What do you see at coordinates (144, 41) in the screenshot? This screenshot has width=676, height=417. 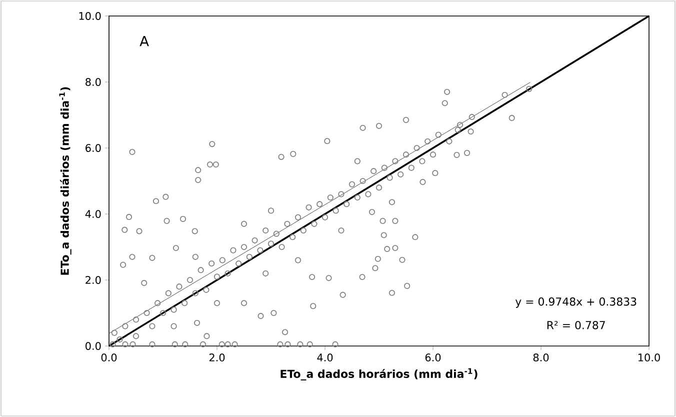 I see `annotation: A` at bounding box center [144, 41].